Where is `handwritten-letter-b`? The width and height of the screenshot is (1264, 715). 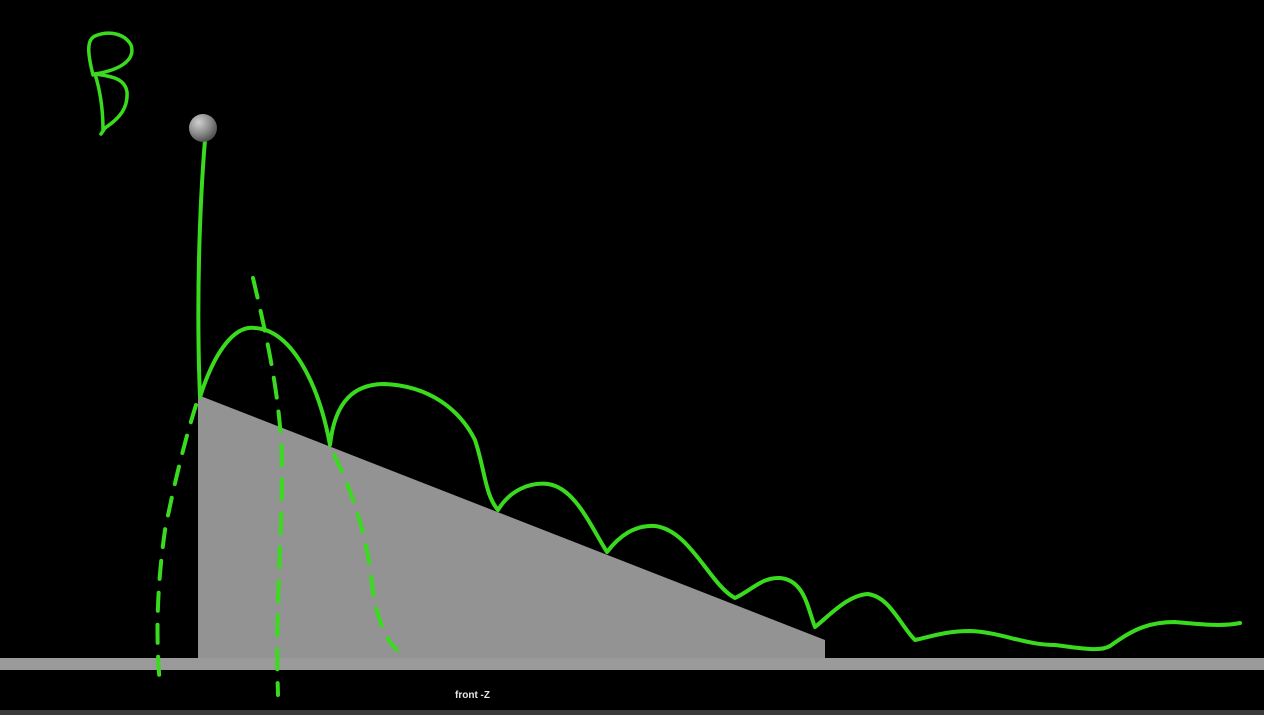
handwritten-letter-b is located at coordinates (110, 83).